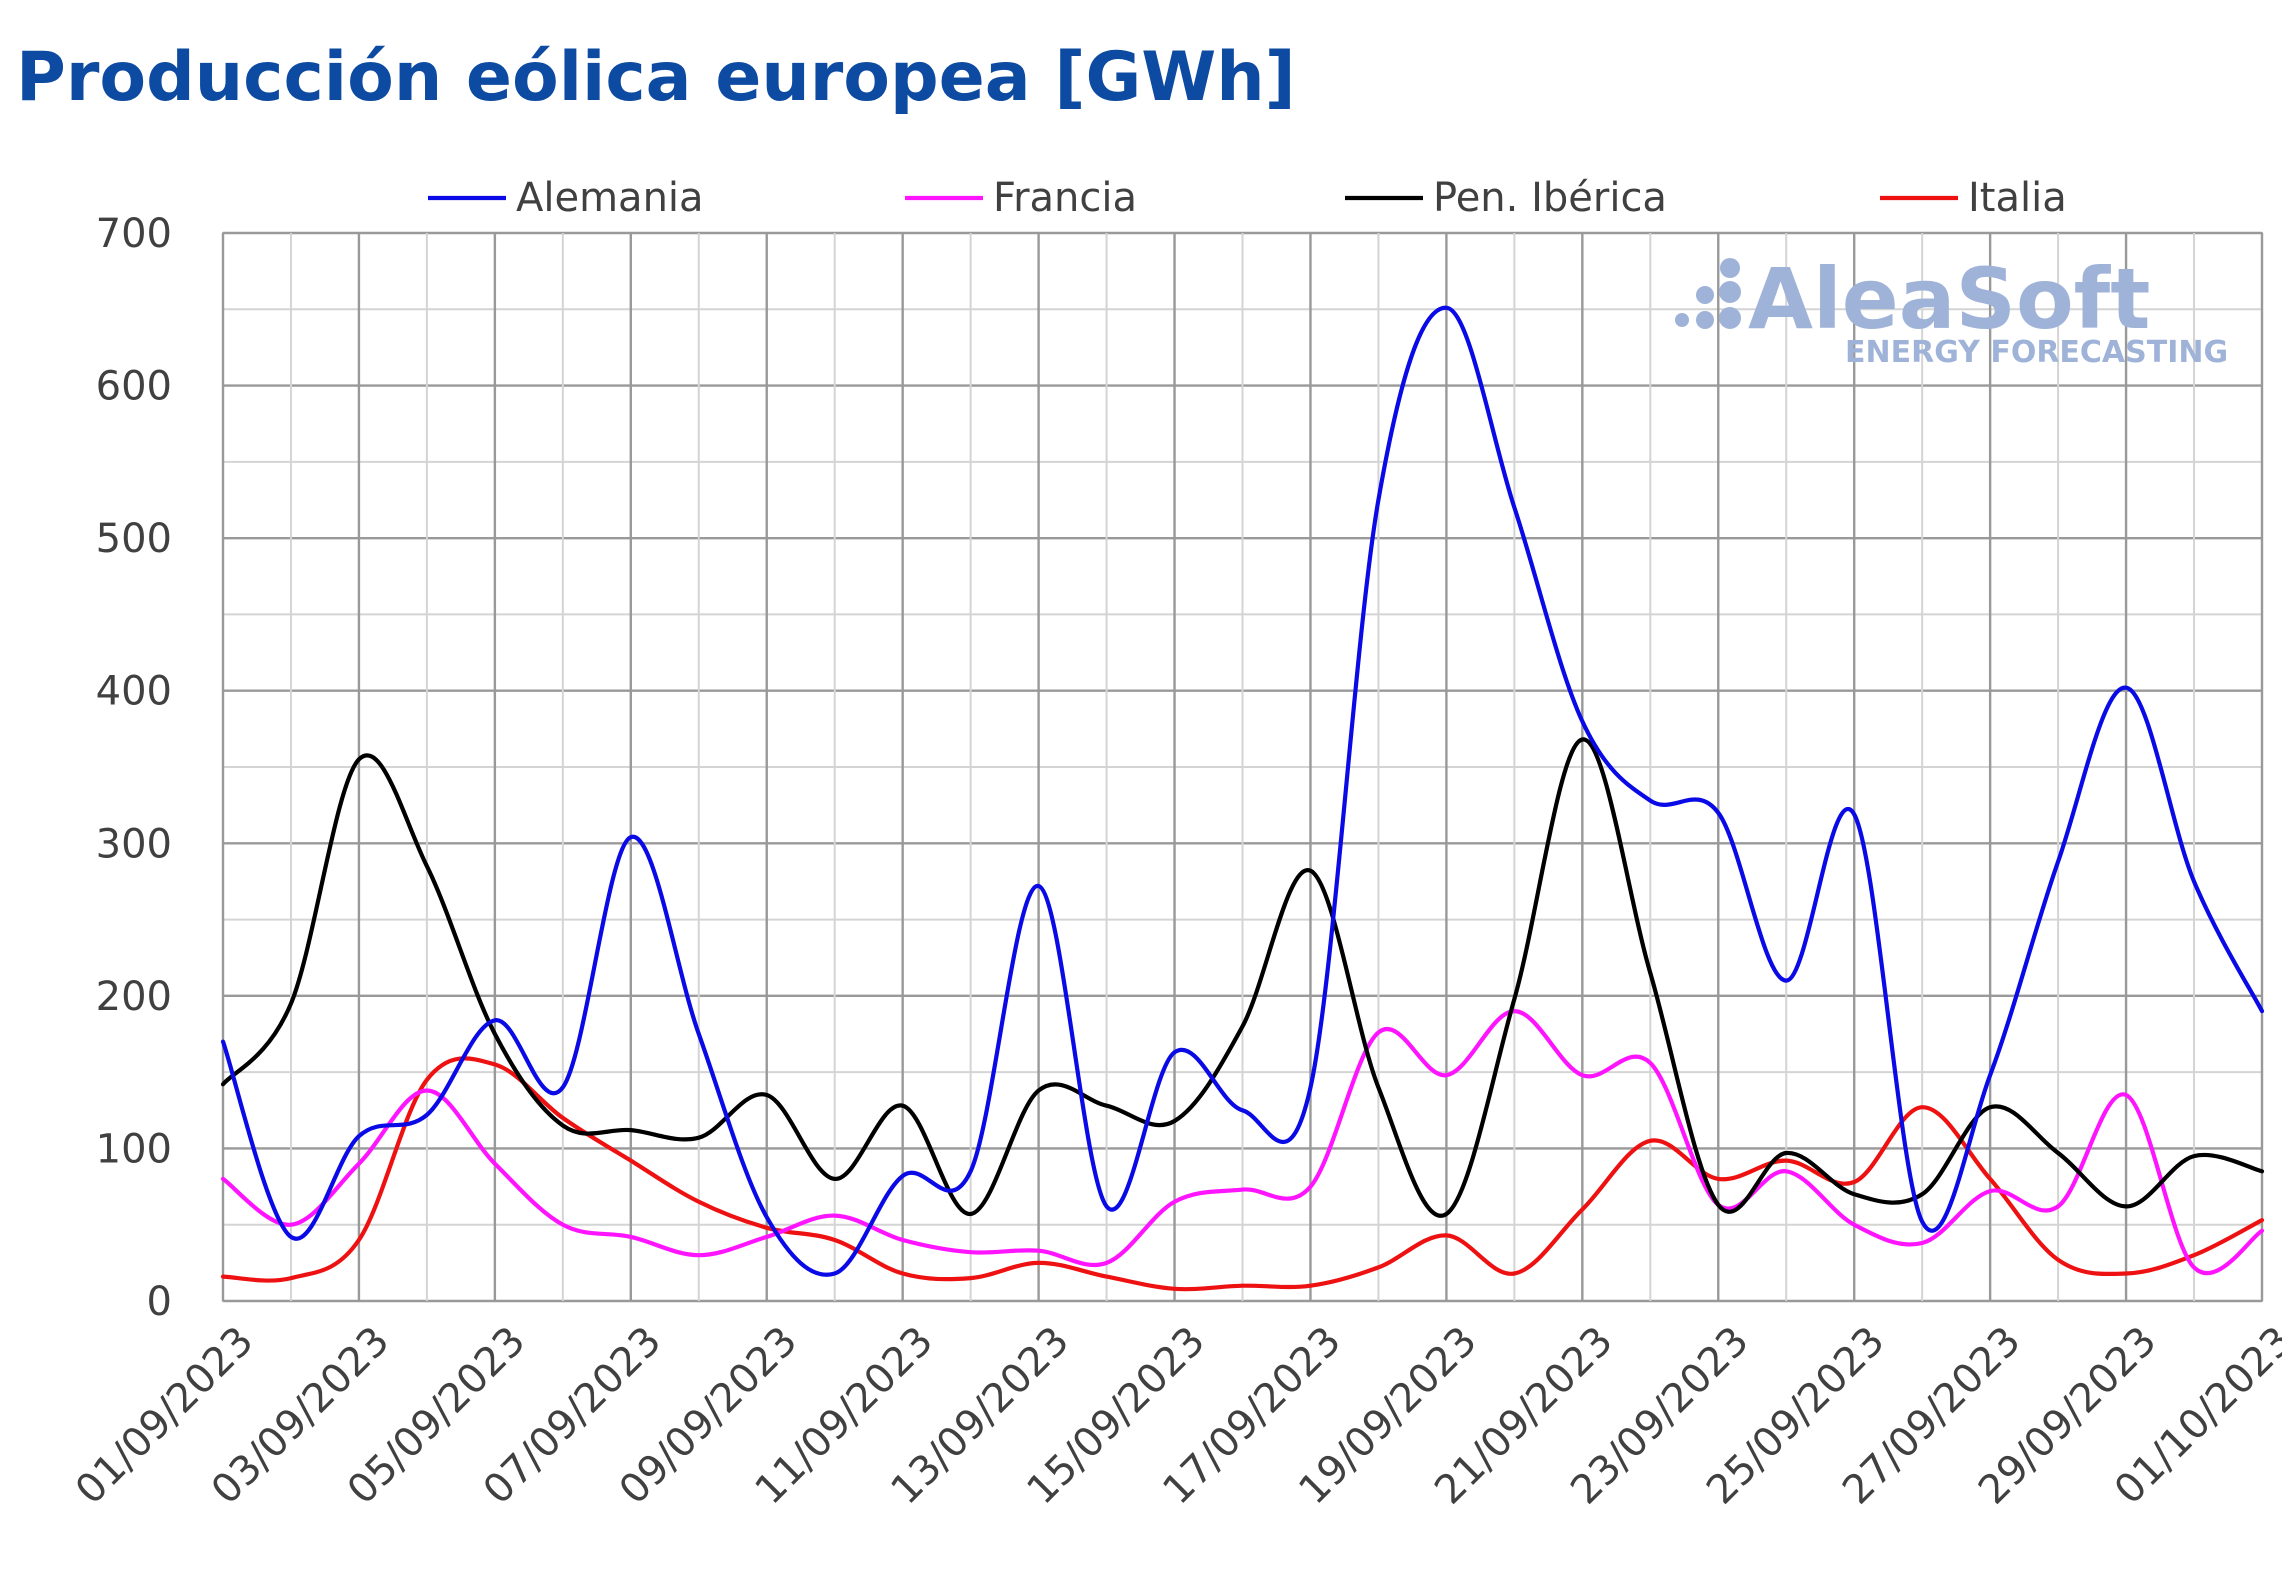 This screenshot has height=1589, width=2282. Describe the element at coordinates (1065, 198) in the screenshot. I see `legend-label-francia: Francia` at that location.